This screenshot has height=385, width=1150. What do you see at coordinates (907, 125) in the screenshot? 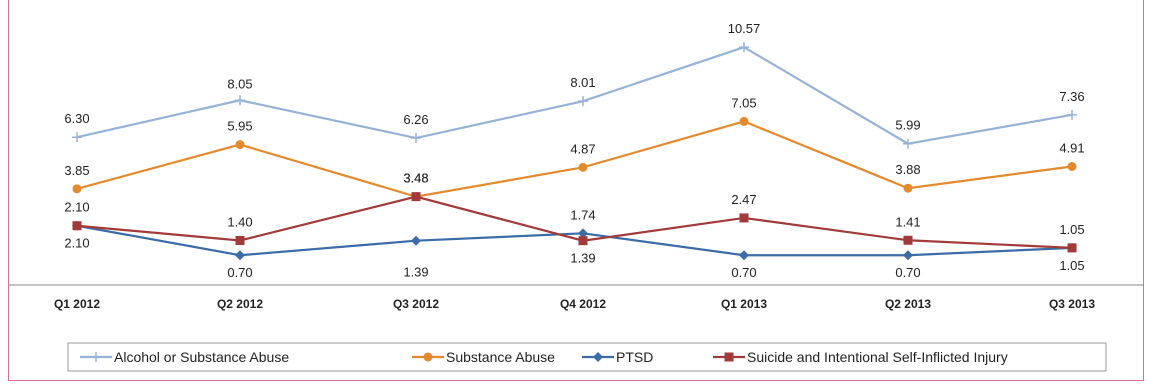
I see `data-label: 5.99` at bounding box center [907, 125].